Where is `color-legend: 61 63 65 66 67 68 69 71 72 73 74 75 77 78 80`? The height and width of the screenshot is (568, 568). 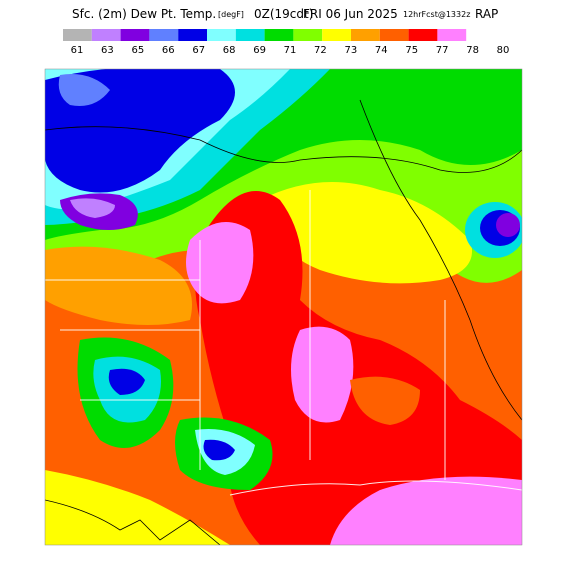 color-legend: 61 63 65 66 67 68 69 71 72 73 74 75 77 78 80 is located at coordinates (286, 42).